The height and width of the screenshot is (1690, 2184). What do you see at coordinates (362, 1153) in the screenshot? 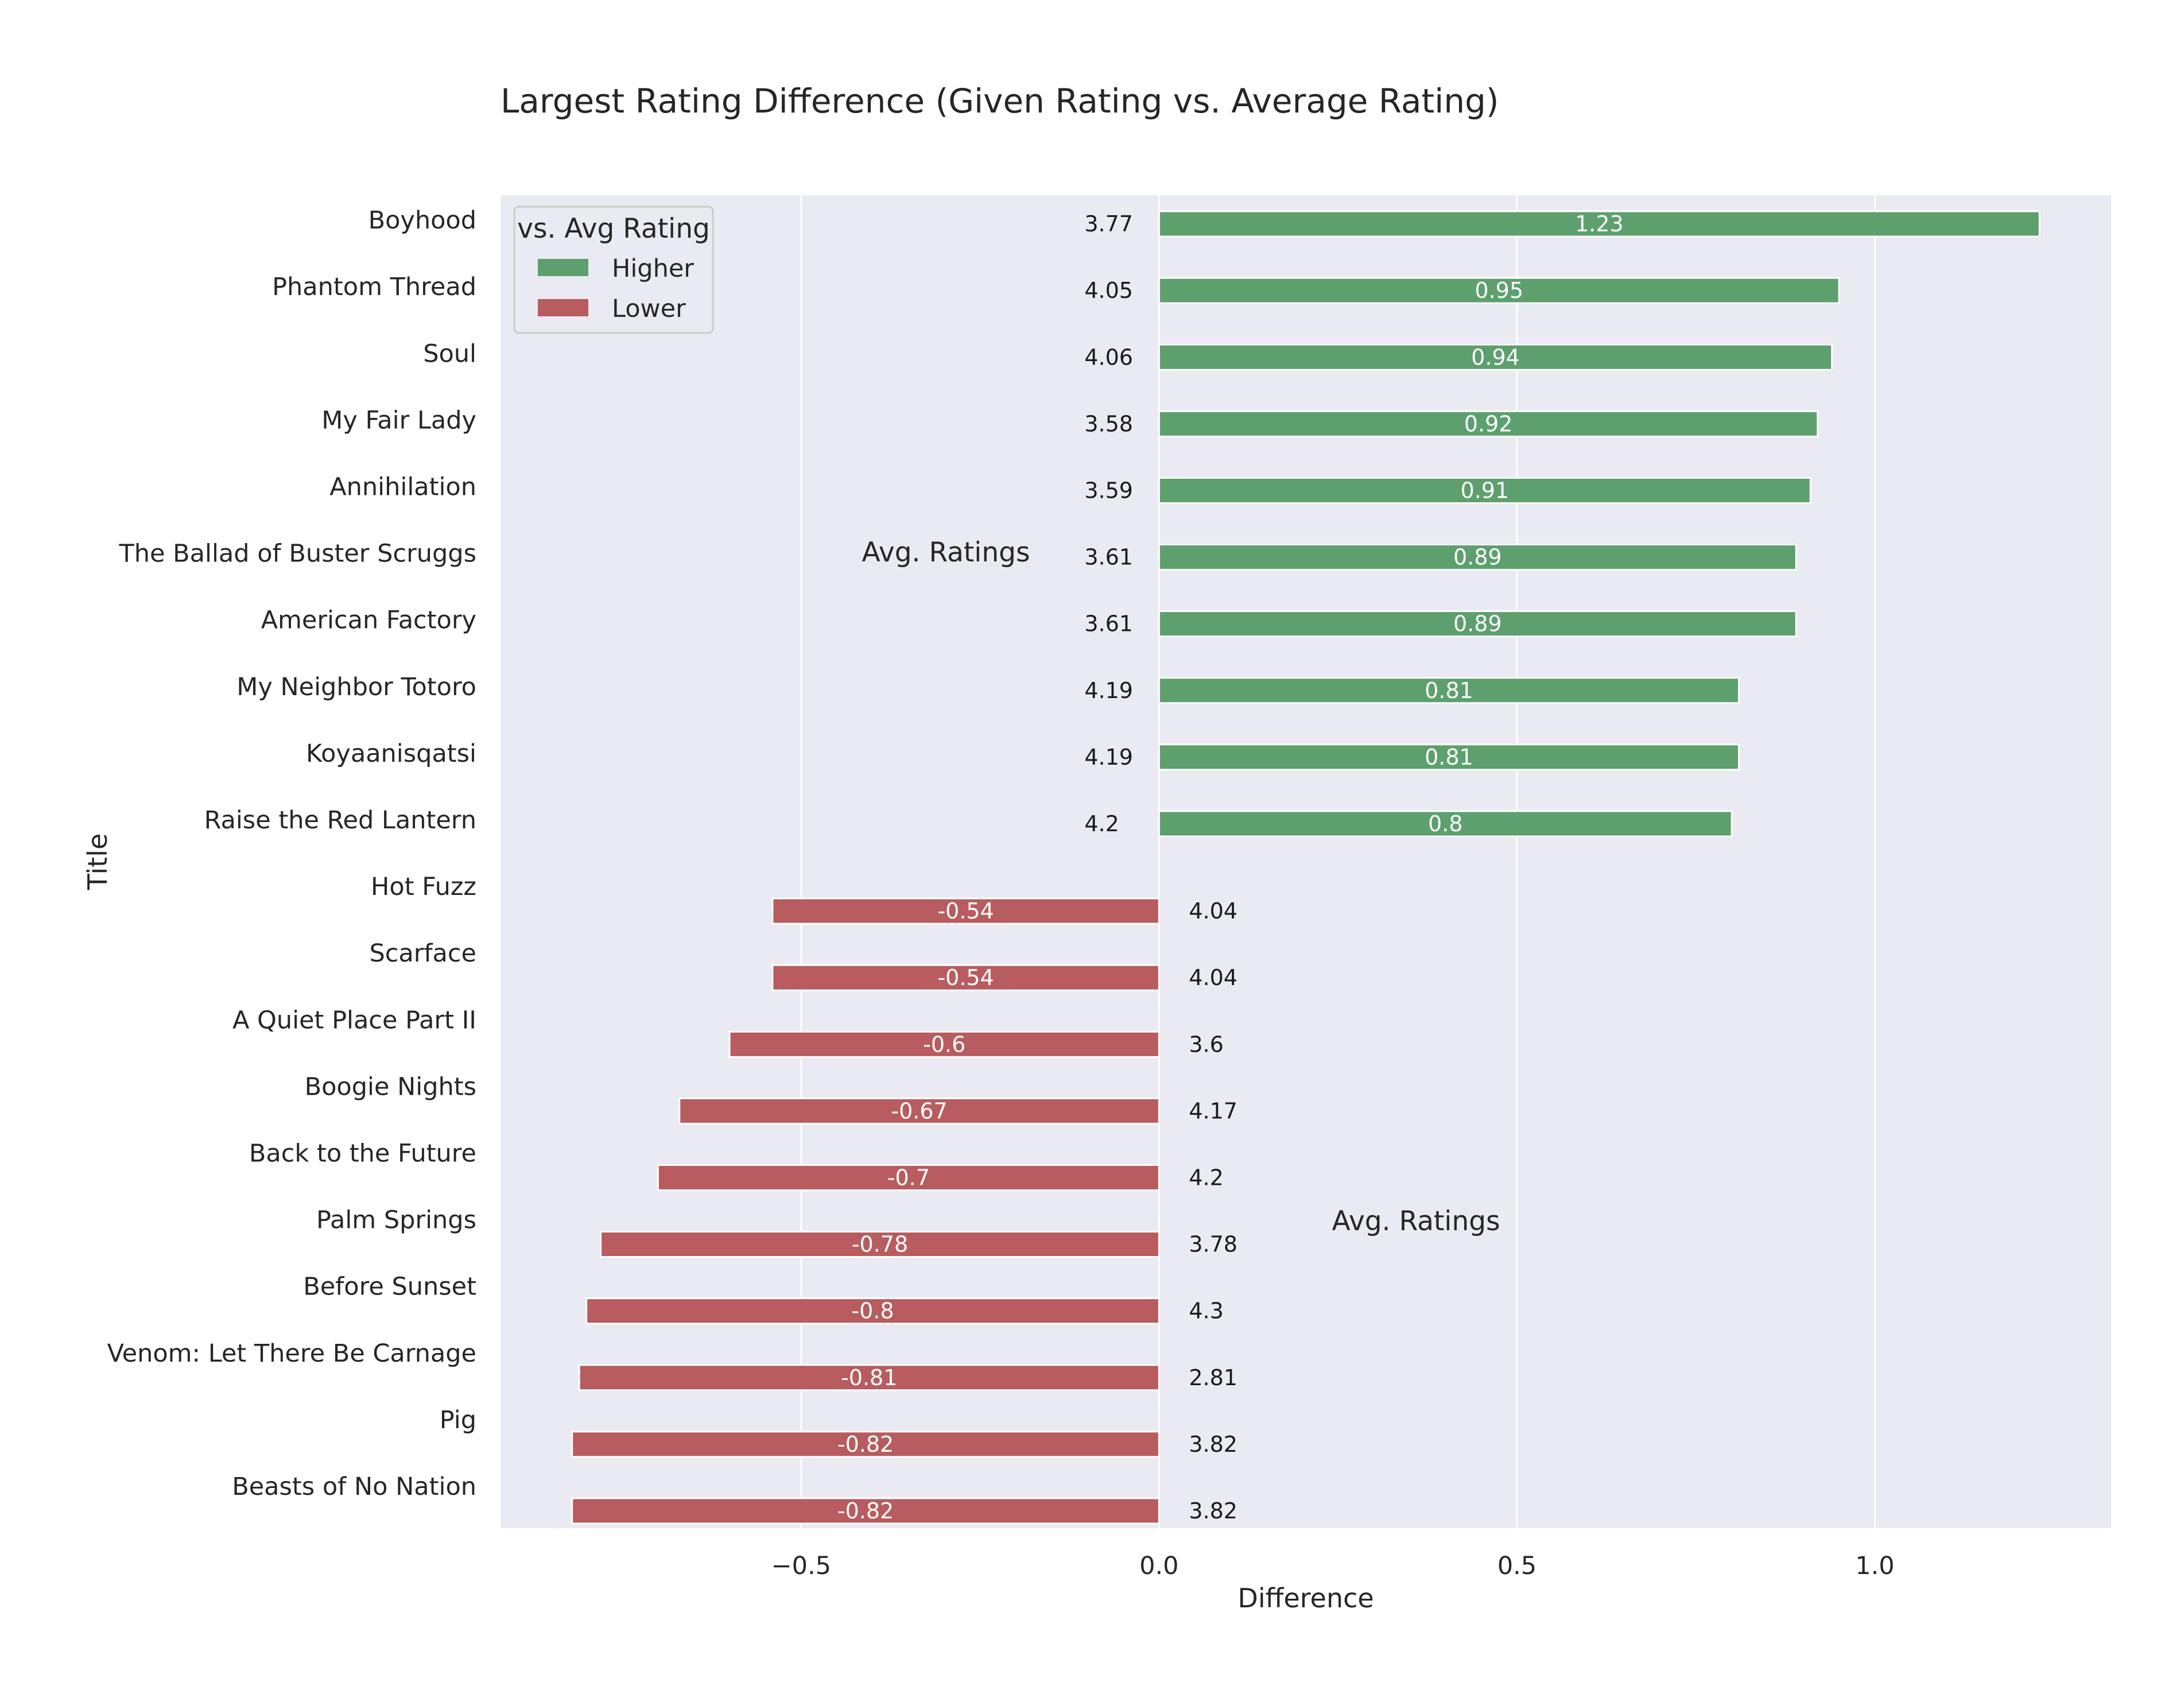
I see `y-tick-label: Back to the Future` at bounding box center [362, 1153].